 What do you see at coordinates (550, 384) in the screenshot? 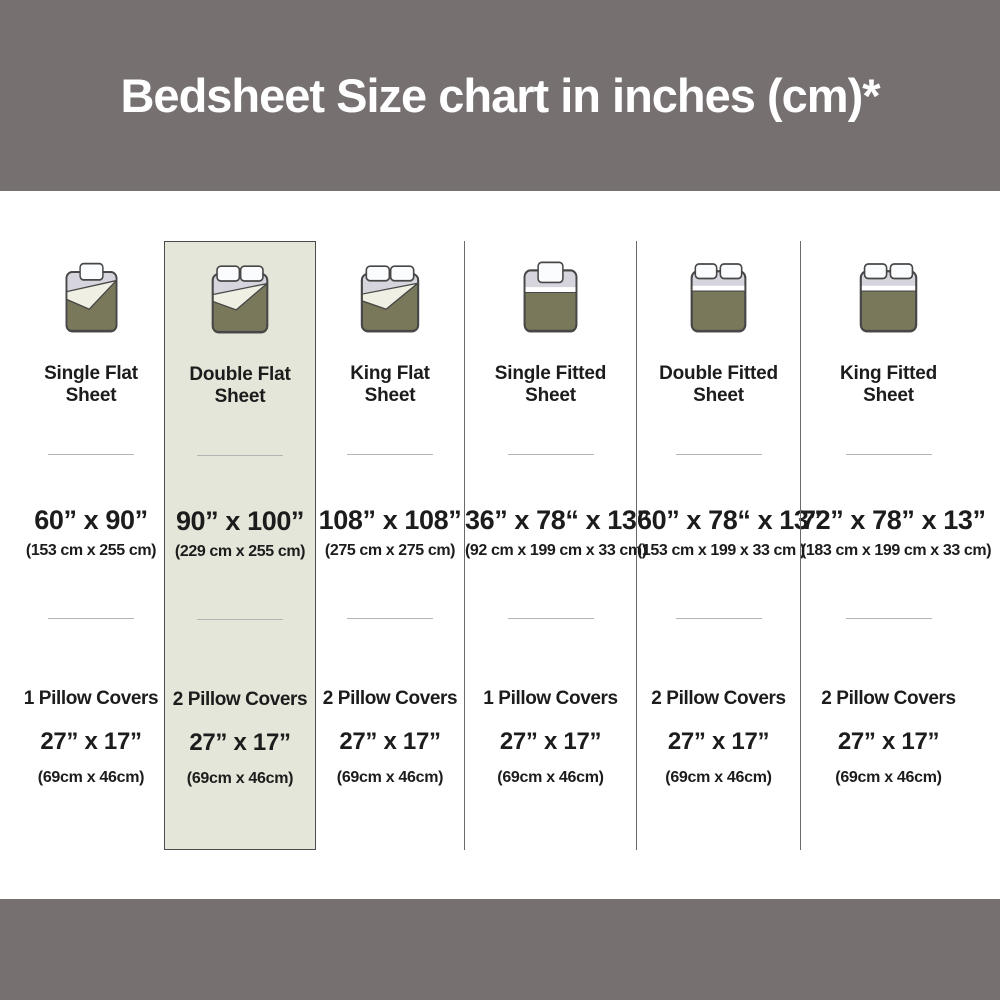
I see `column-title: Single Fitted Sheet` at bounding box center [550, 384].